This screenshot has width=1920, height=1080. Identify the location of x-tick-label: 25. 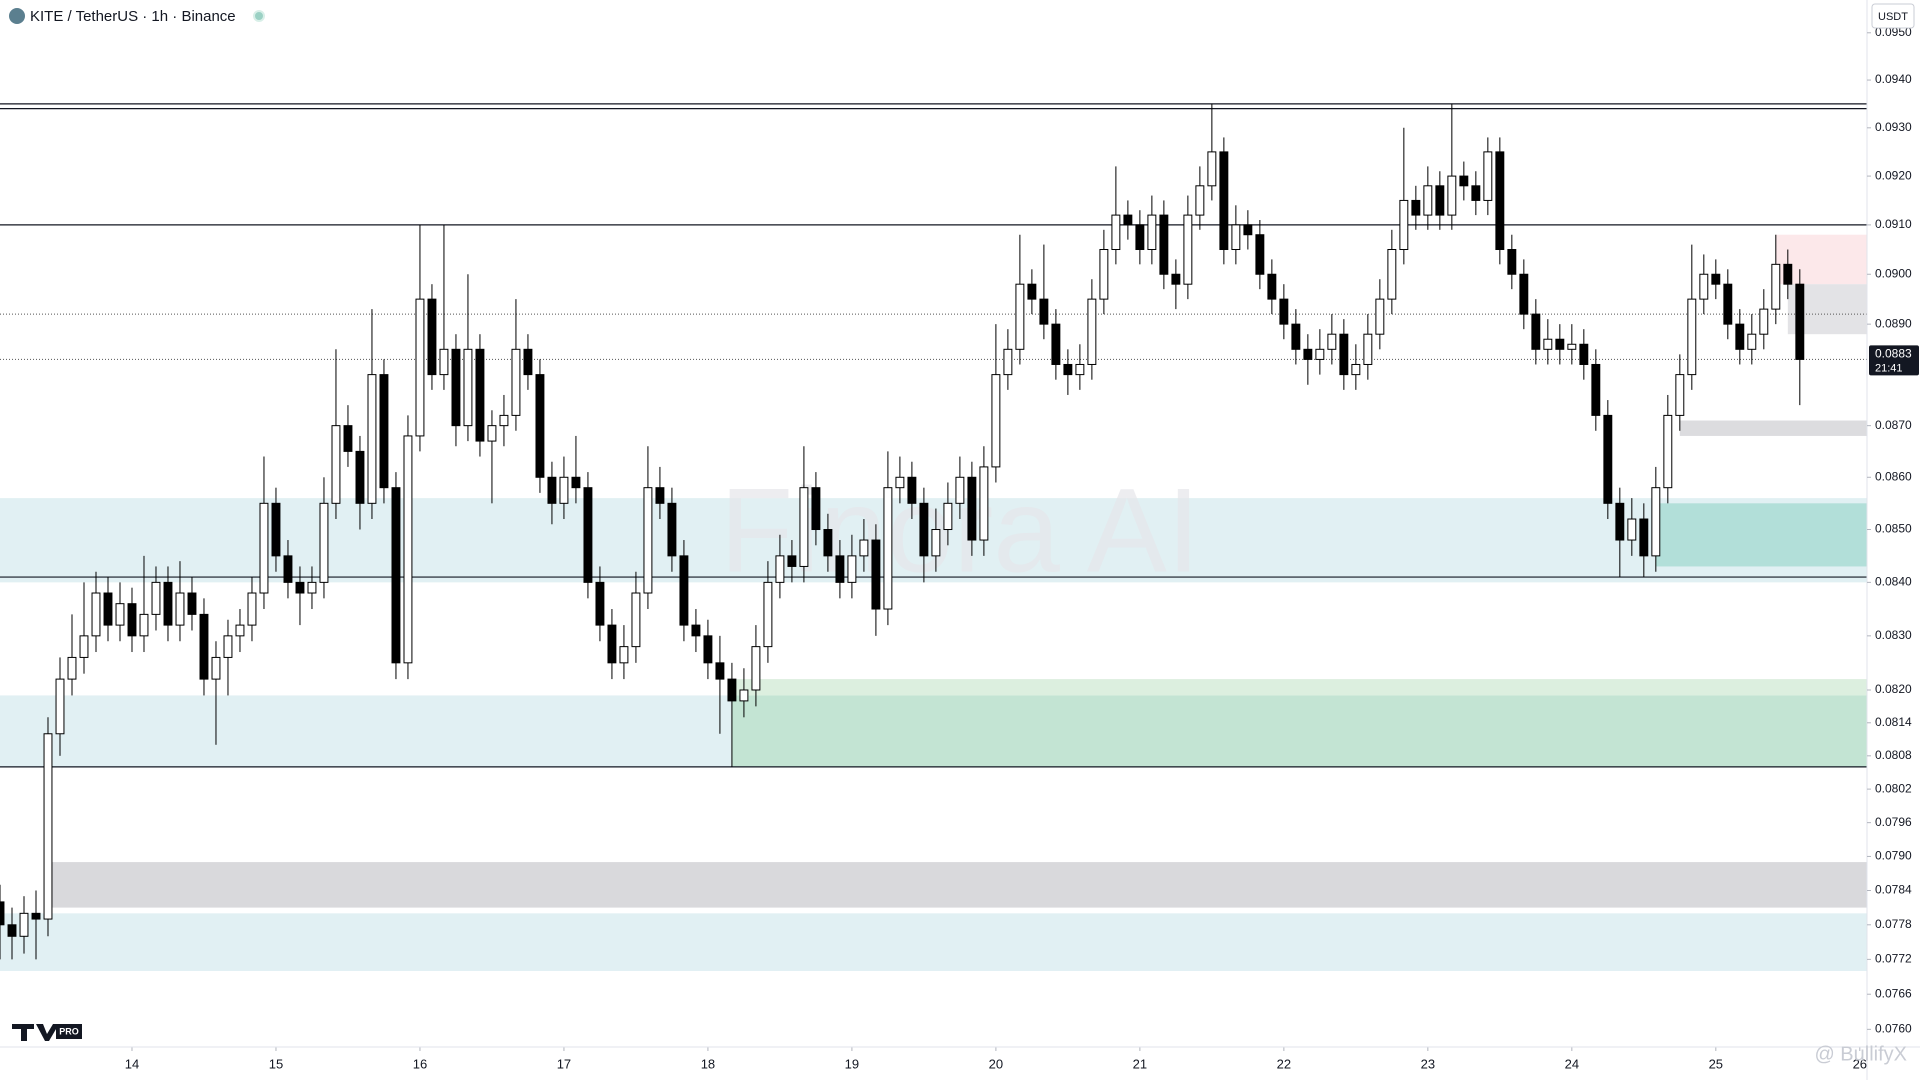
(1716, 1063).